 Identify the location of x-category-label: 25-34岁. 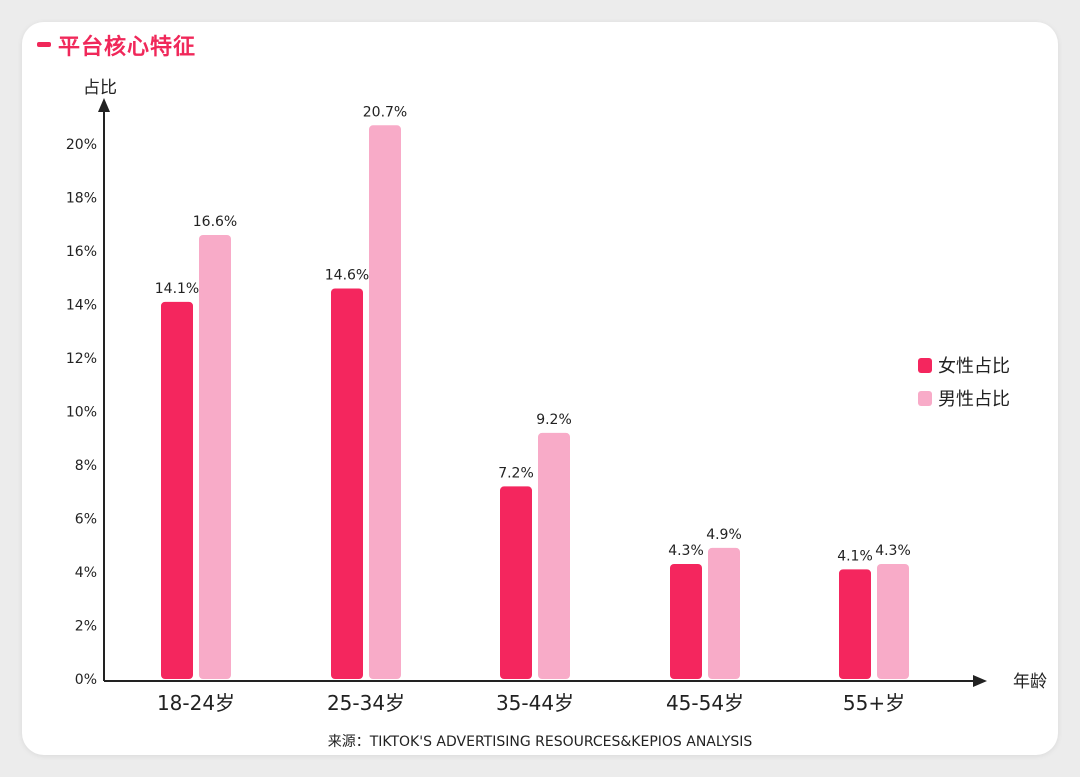
(366, 703).